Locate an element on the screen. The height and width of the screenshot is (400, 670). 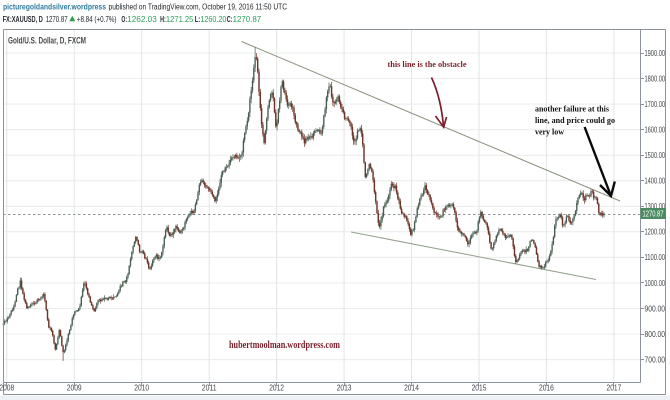
svg-text: line, and price could go is located at coordinates (575, 120).